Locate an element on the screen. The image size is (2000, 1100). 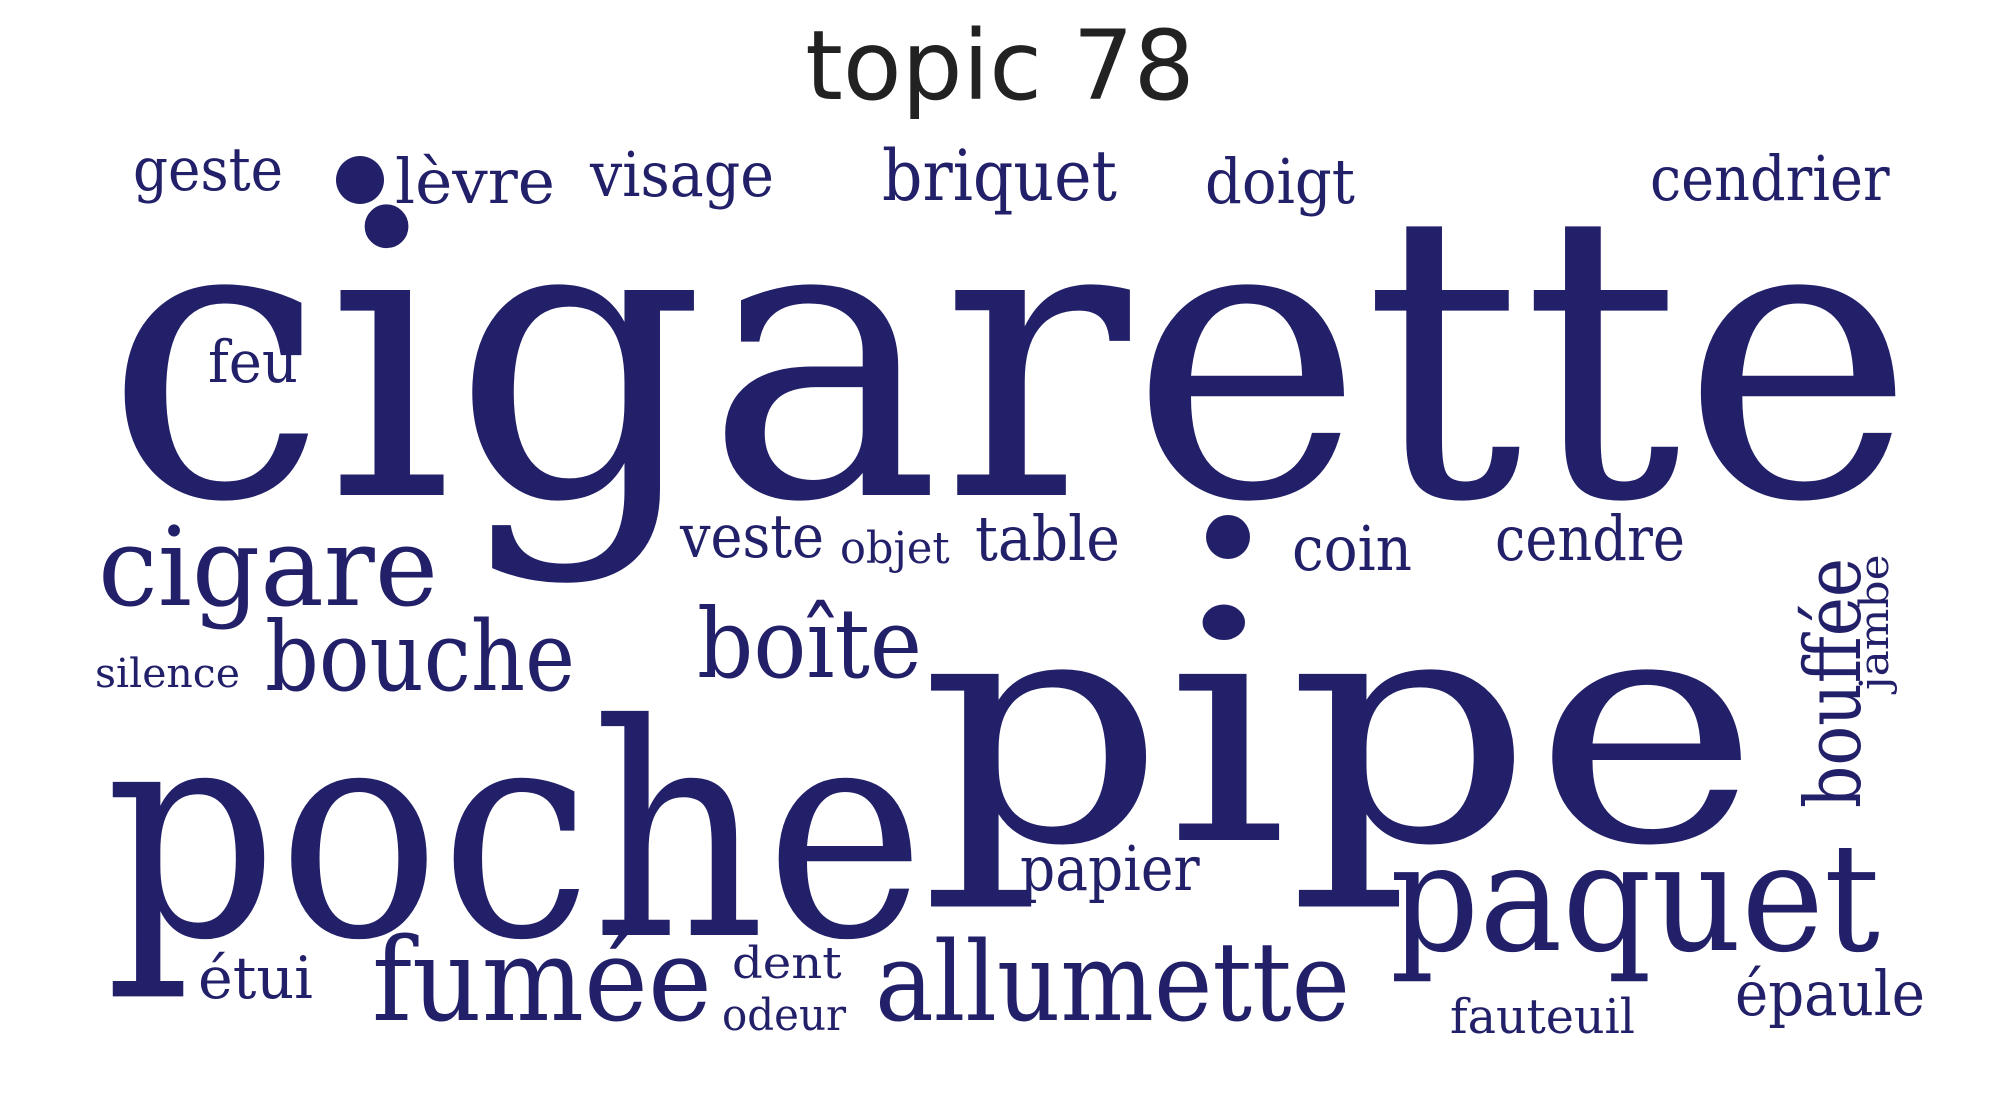
cloud-word-19: doigt is located at coordinates (1280, 182).